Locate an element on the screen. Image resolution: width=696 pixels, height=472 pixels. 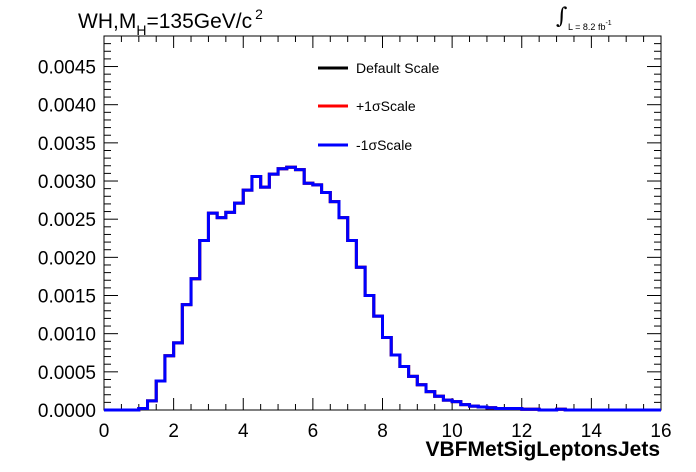
x-tick-label: 14 is located at coordinates (592, 431).